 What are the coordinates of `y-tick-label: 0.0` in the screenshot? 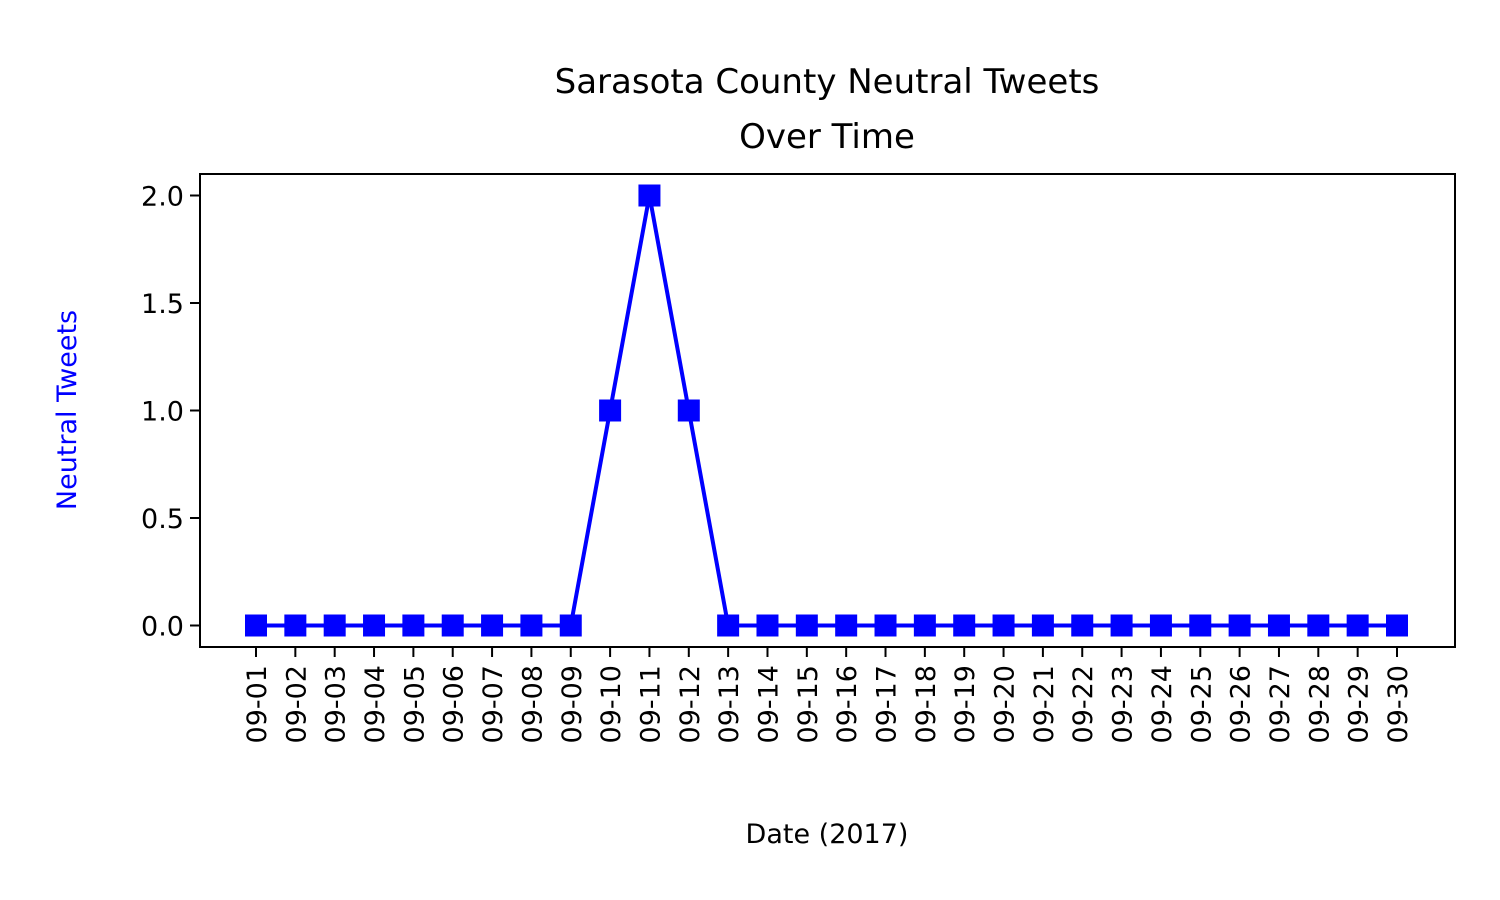 It's located at (162, 627).